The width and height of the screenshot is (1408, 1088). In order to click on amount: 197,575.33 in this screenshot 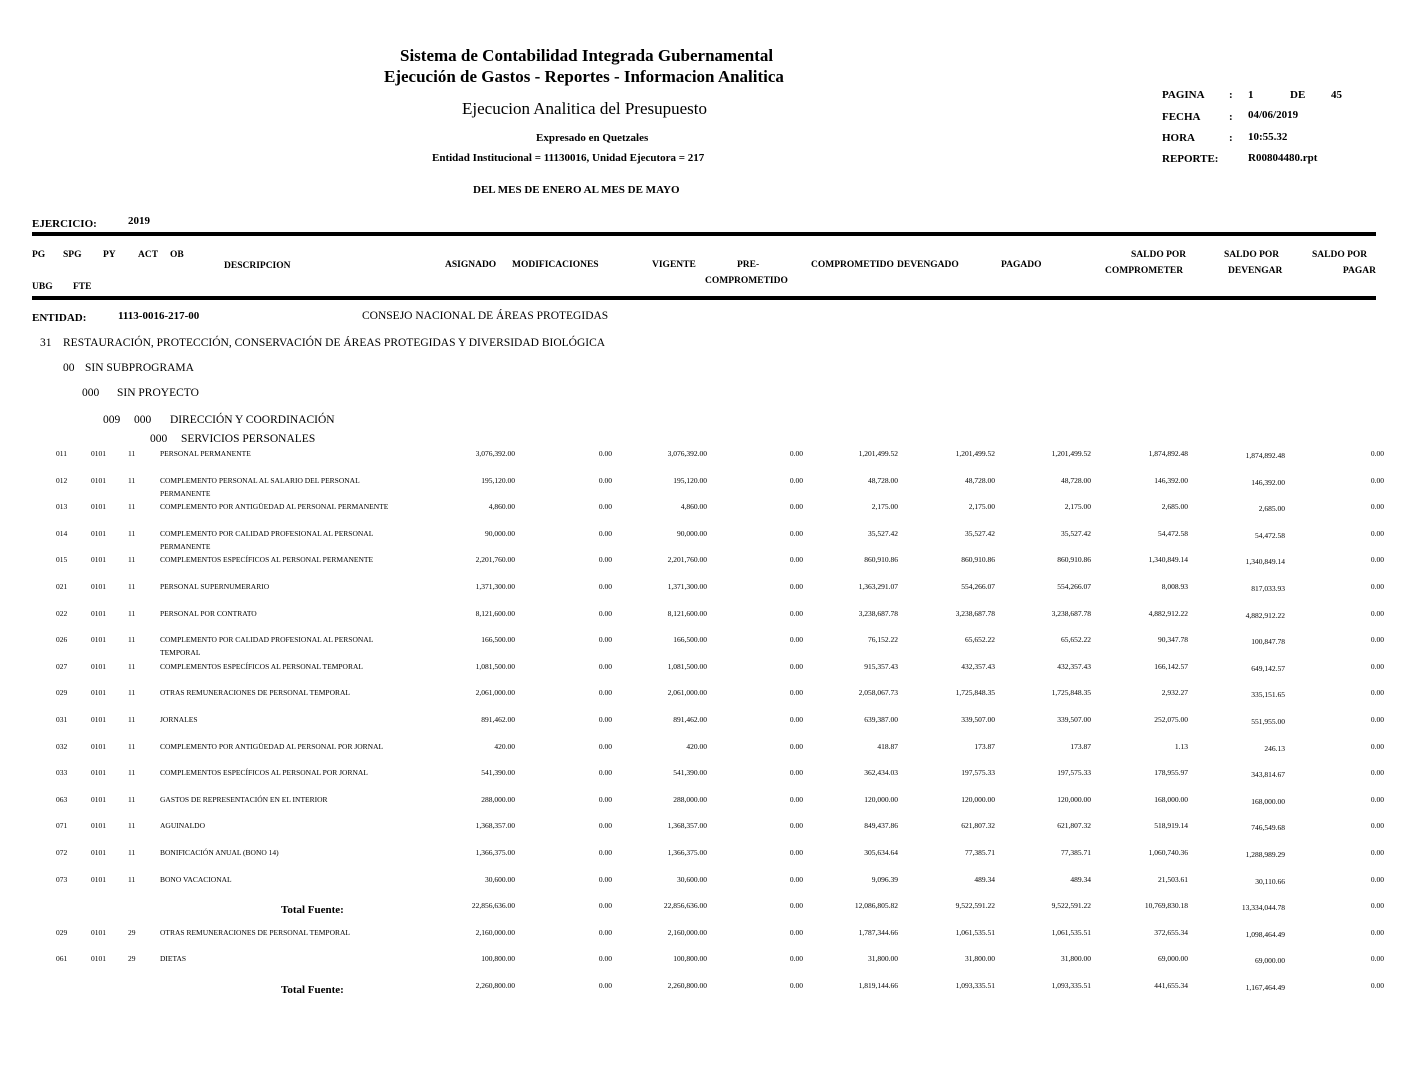, I will do `click(978, 773)`.